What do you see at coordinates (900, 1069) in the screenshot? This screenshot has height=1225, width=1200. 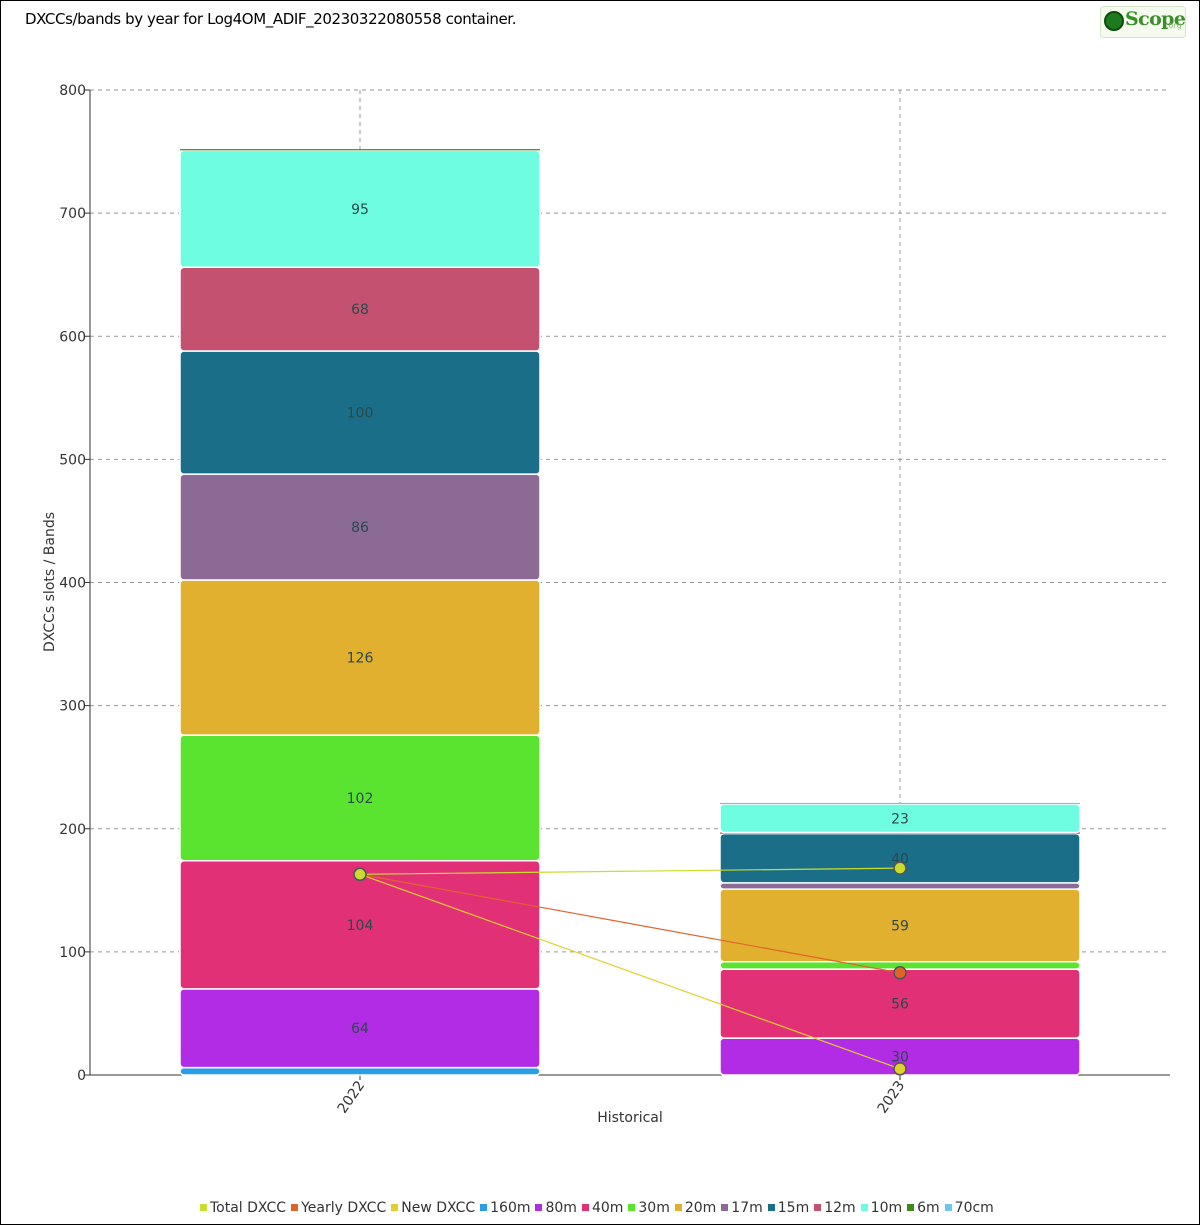 I see `point-New DXCC` at bounding box center [900, 1069].